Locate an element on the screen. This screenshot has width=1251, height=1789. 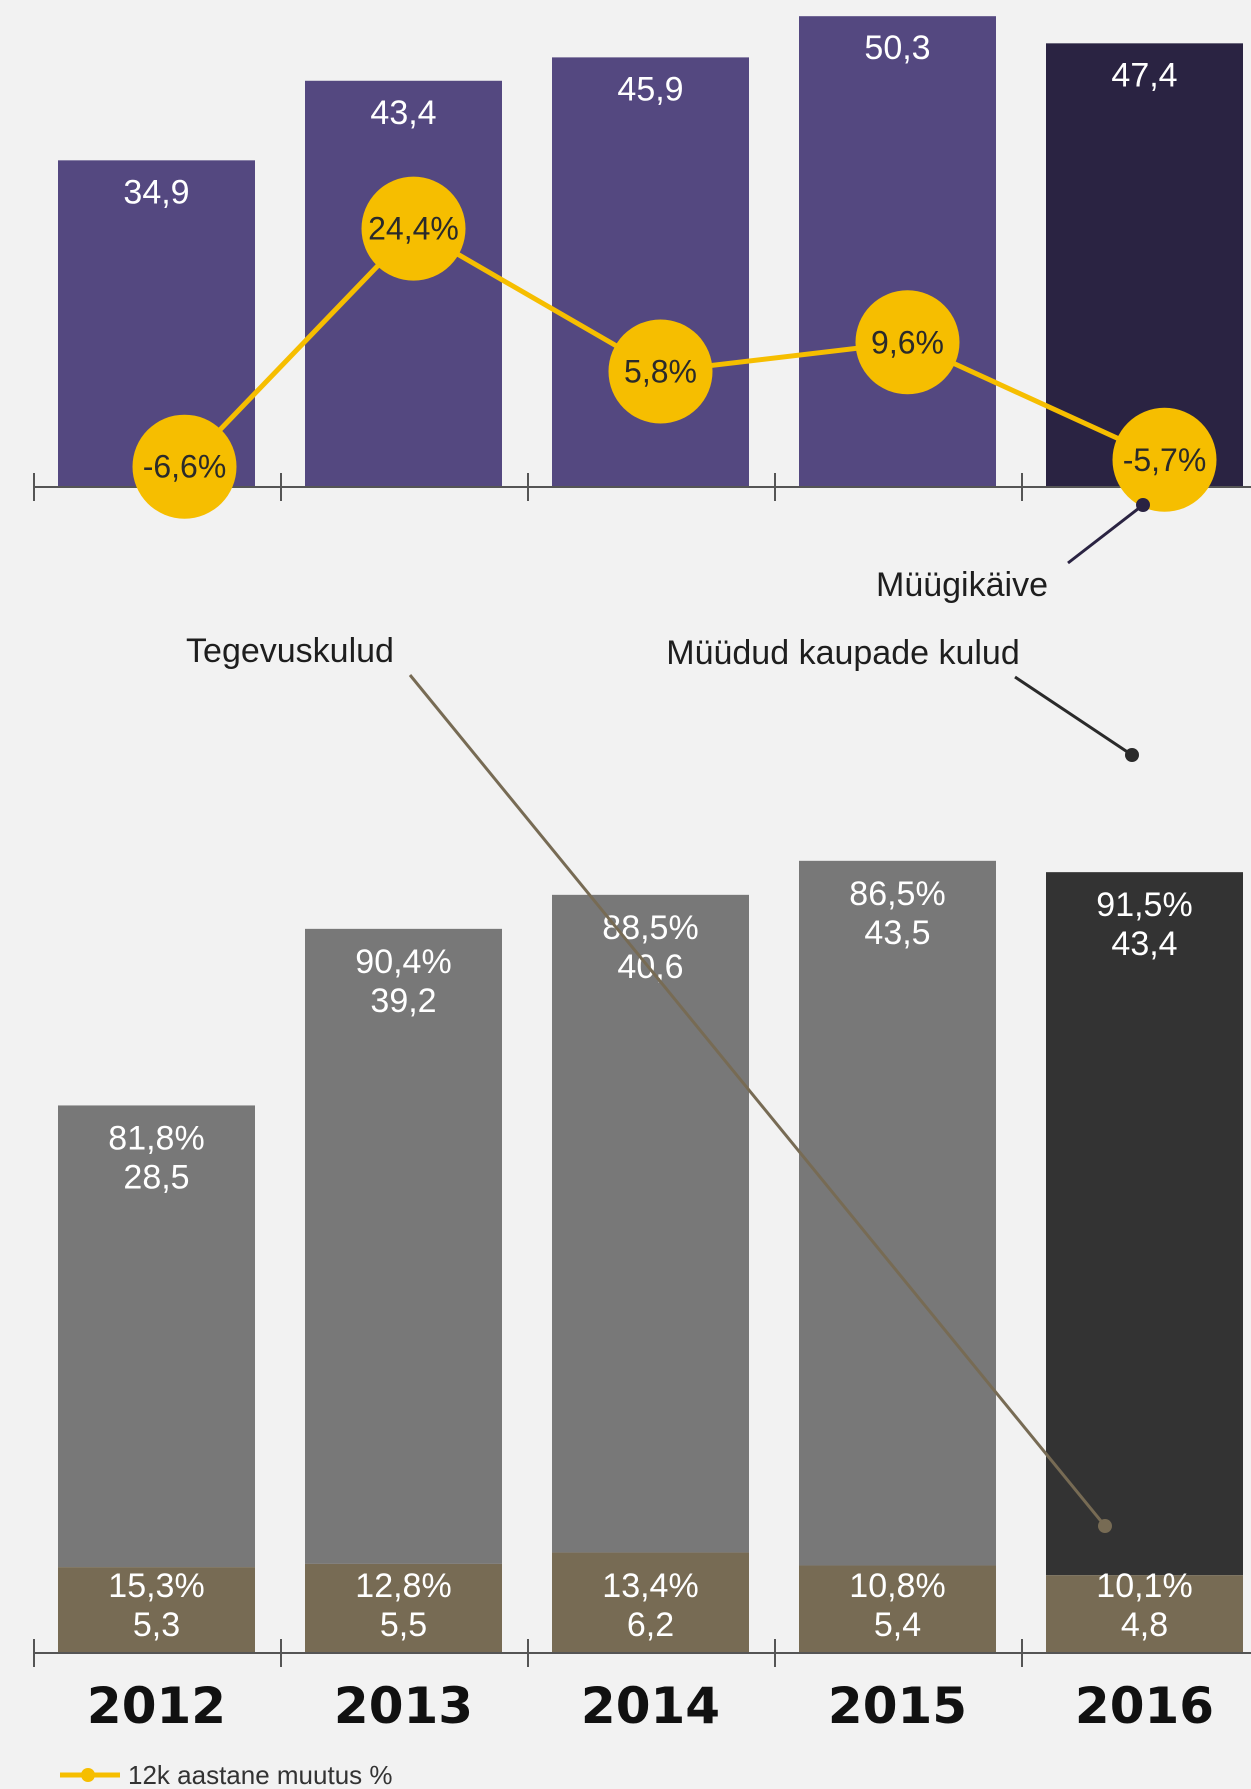
opex-bar-2015 is located at coordinates (897, 1609).